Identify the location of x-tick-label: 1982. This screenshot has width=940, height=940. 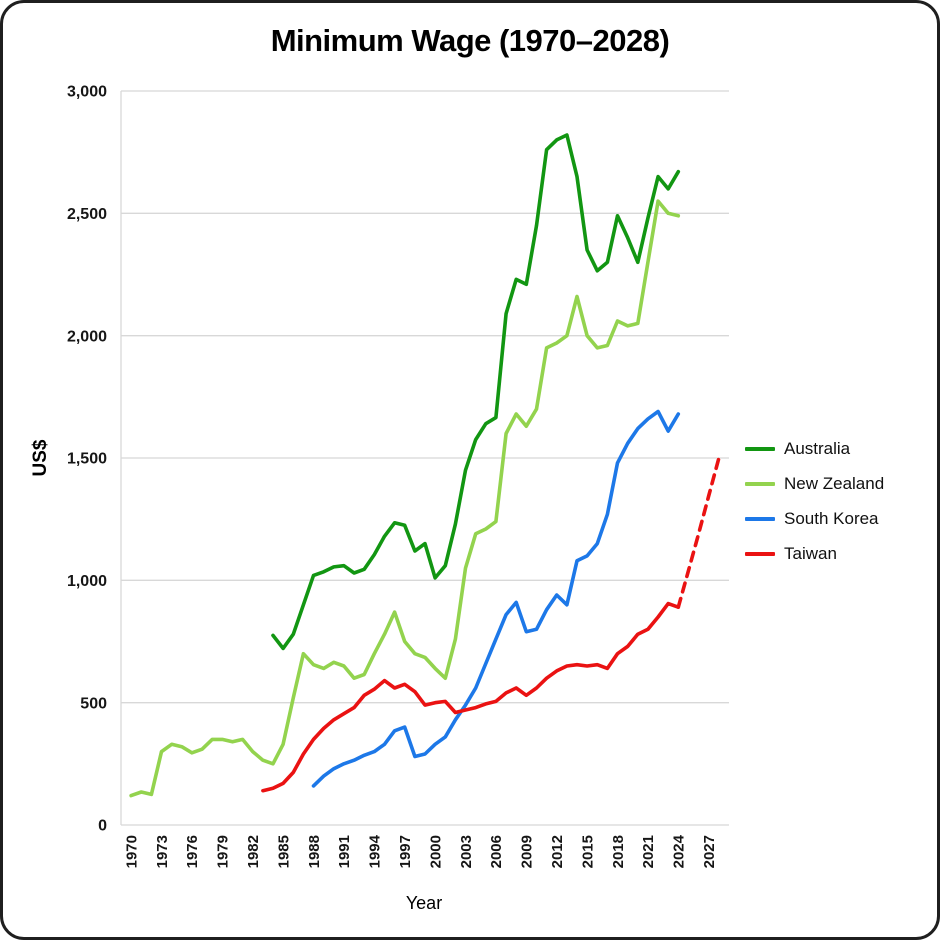
(253, 851).